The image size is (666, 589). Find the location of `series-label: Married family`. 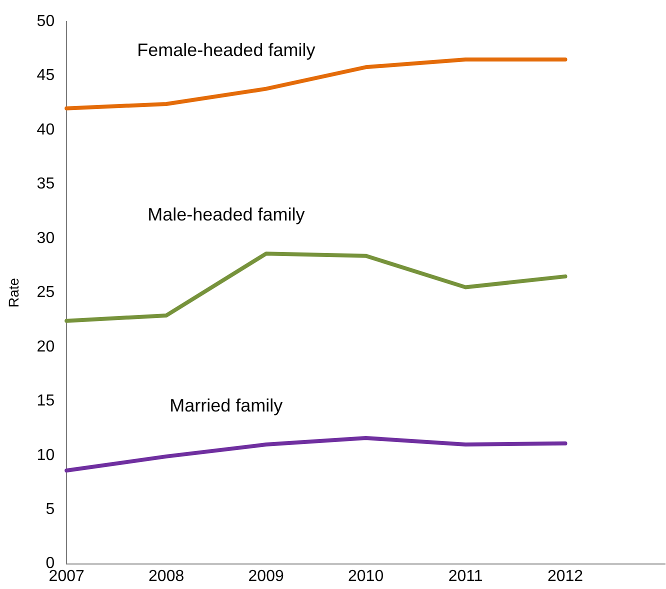

series-label: Married family is located at coordinates (226, 405).